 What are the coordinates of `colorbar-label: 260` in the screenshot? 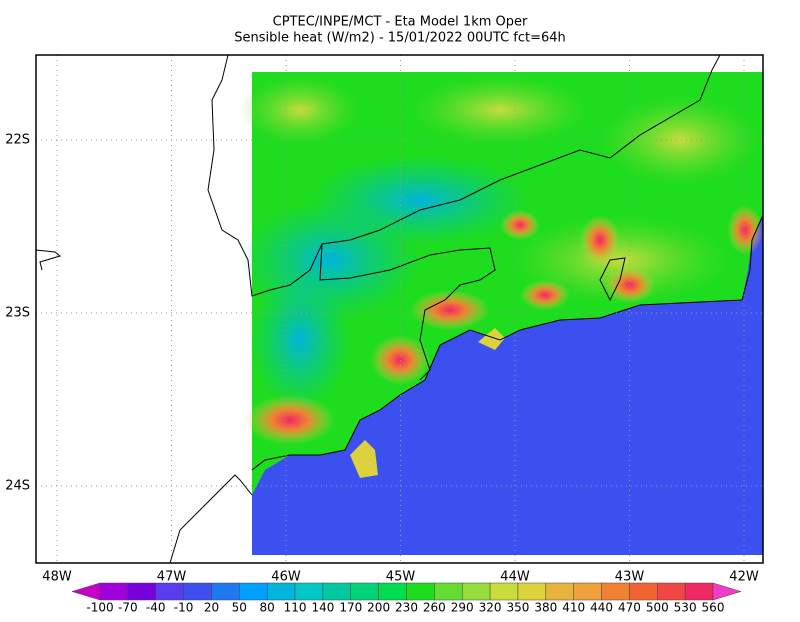 It's located at (434, 608).